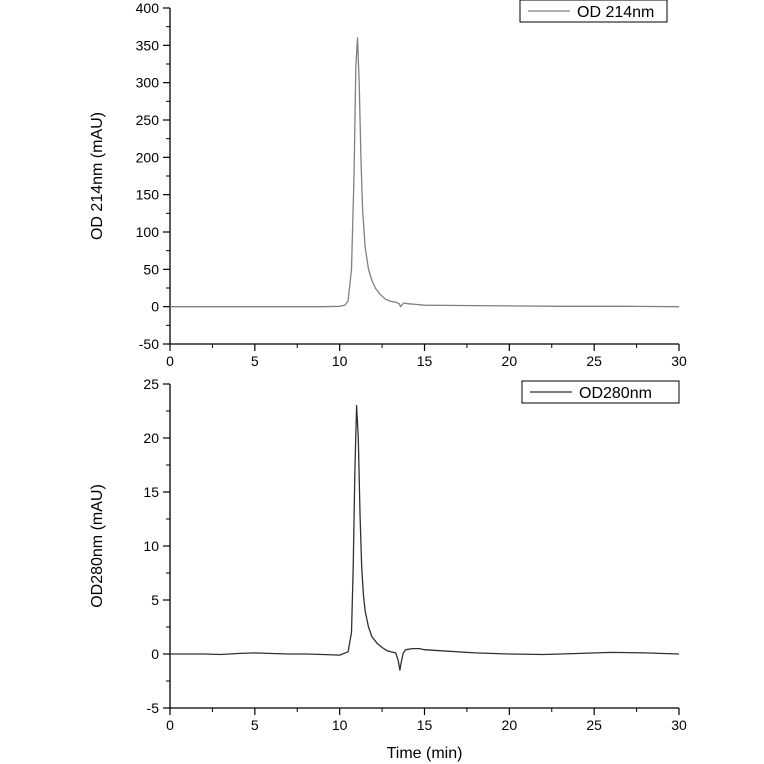 The width and height of the screenshot is (764, 764). I want to click on y-tick-label: 350, so click(148, 45).